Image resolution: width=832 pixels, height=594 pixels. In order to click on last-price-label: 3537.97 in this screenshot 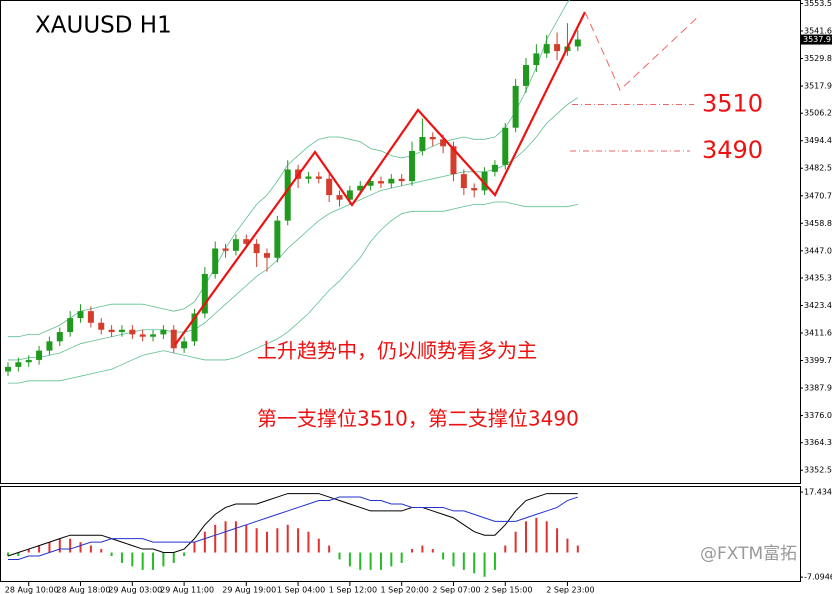, I will do `click(817, 39)`.